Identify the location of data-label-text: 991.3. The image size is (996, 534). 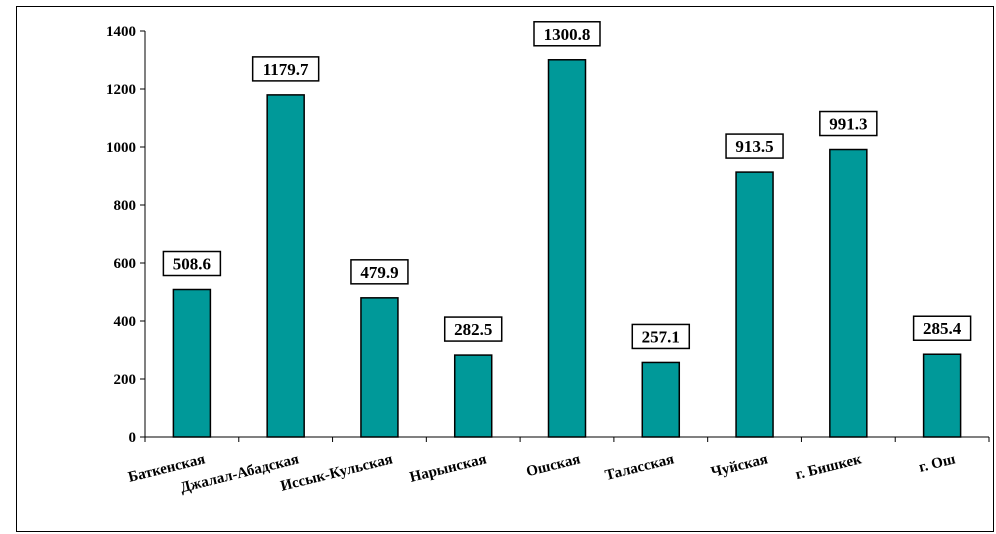
(848, 124).